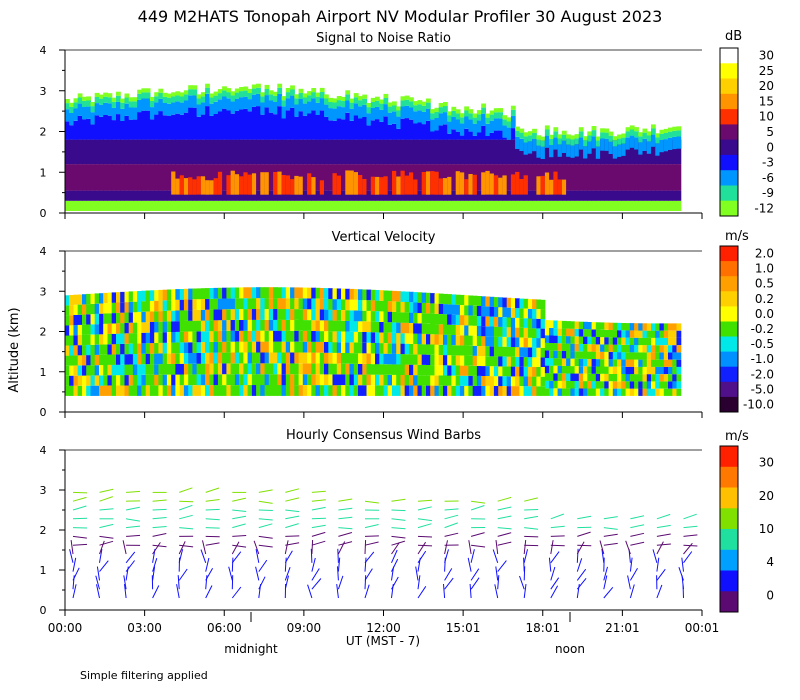  Describe the element at coordinates (43, 132) in the screenshot. I see `y-tick-label-snr: 2` at that location.